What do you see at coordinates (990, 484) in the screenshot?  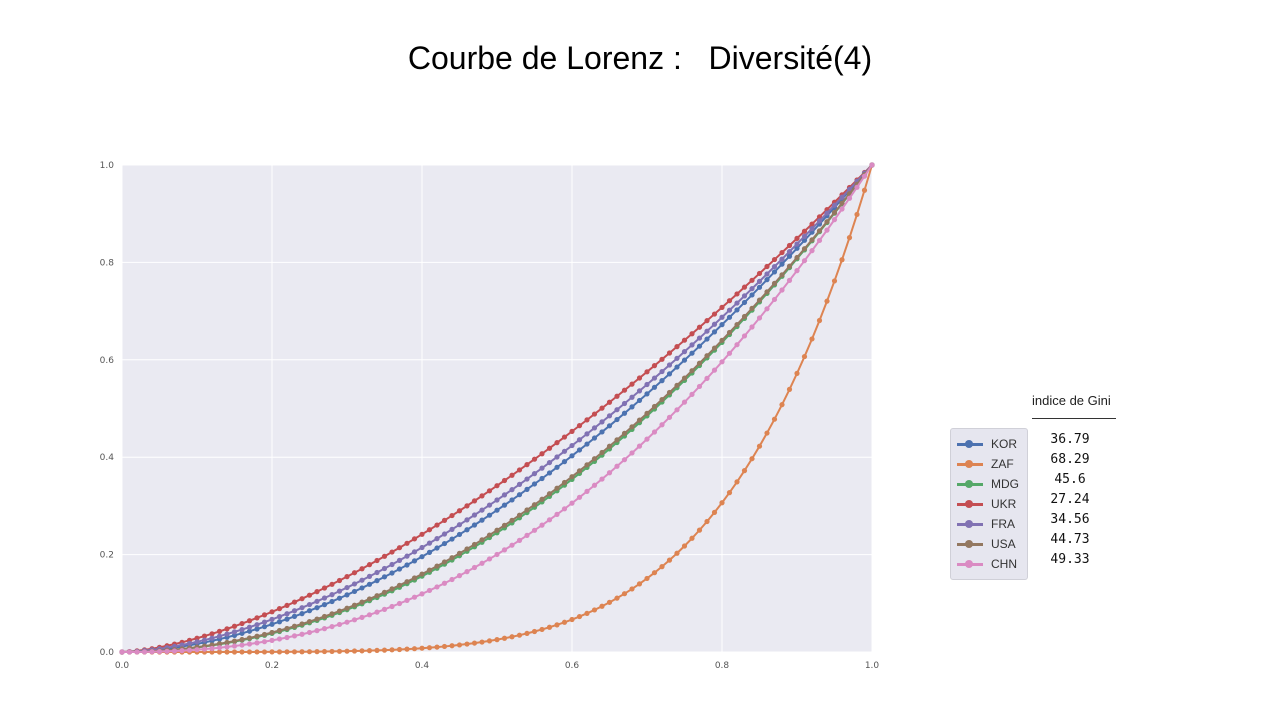 I see `legend-item-mdg: MDG` at bounding box center [990, 484].